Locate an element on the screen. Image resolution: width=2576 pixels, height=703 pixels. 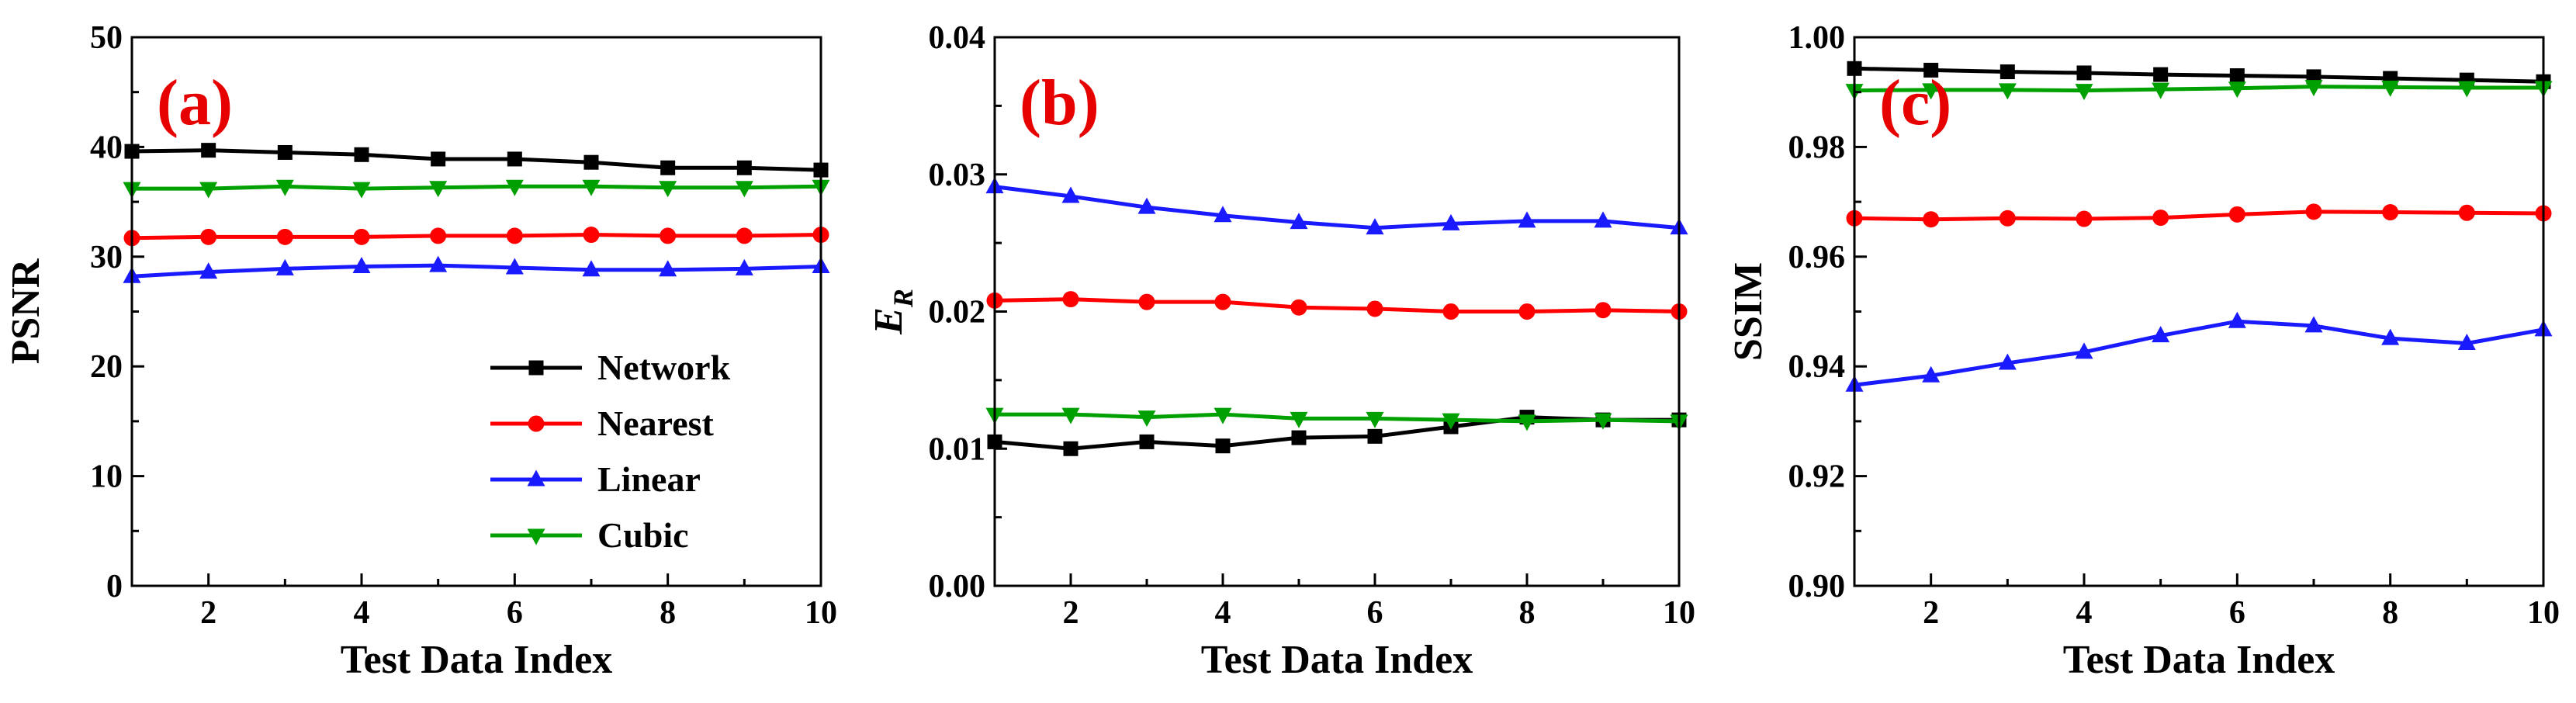
y-tick-label: 0.04 is located at coordinates (957, 38).